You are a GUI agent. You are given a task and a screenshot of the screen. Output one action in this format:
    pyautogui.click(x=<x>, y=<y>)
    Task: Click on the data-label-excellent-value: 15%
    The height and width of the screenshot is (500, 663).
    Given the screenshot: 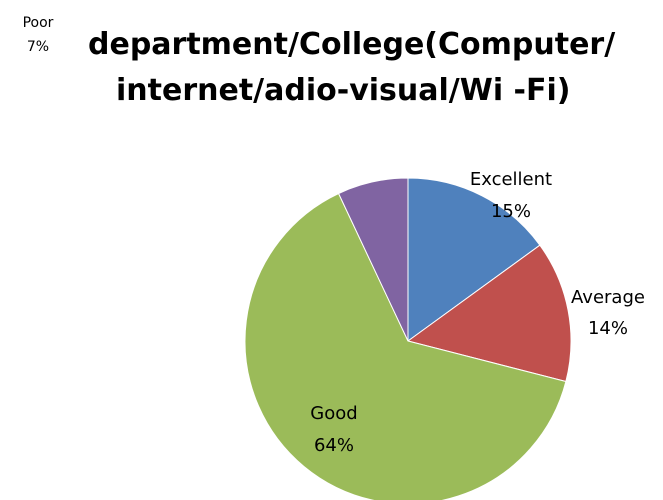 What is the action you would take?
    pyautogui.click(x=511, y=211)
    